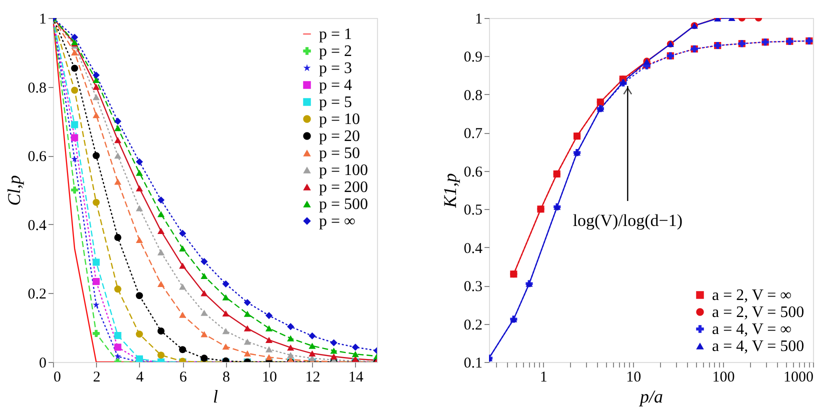 The height and width of the screenshot is (420, 838). What do you see at coordinates (183, 378) in the screenshot?
I see `x-tick-label: 6` at bounding box center [183, 378].